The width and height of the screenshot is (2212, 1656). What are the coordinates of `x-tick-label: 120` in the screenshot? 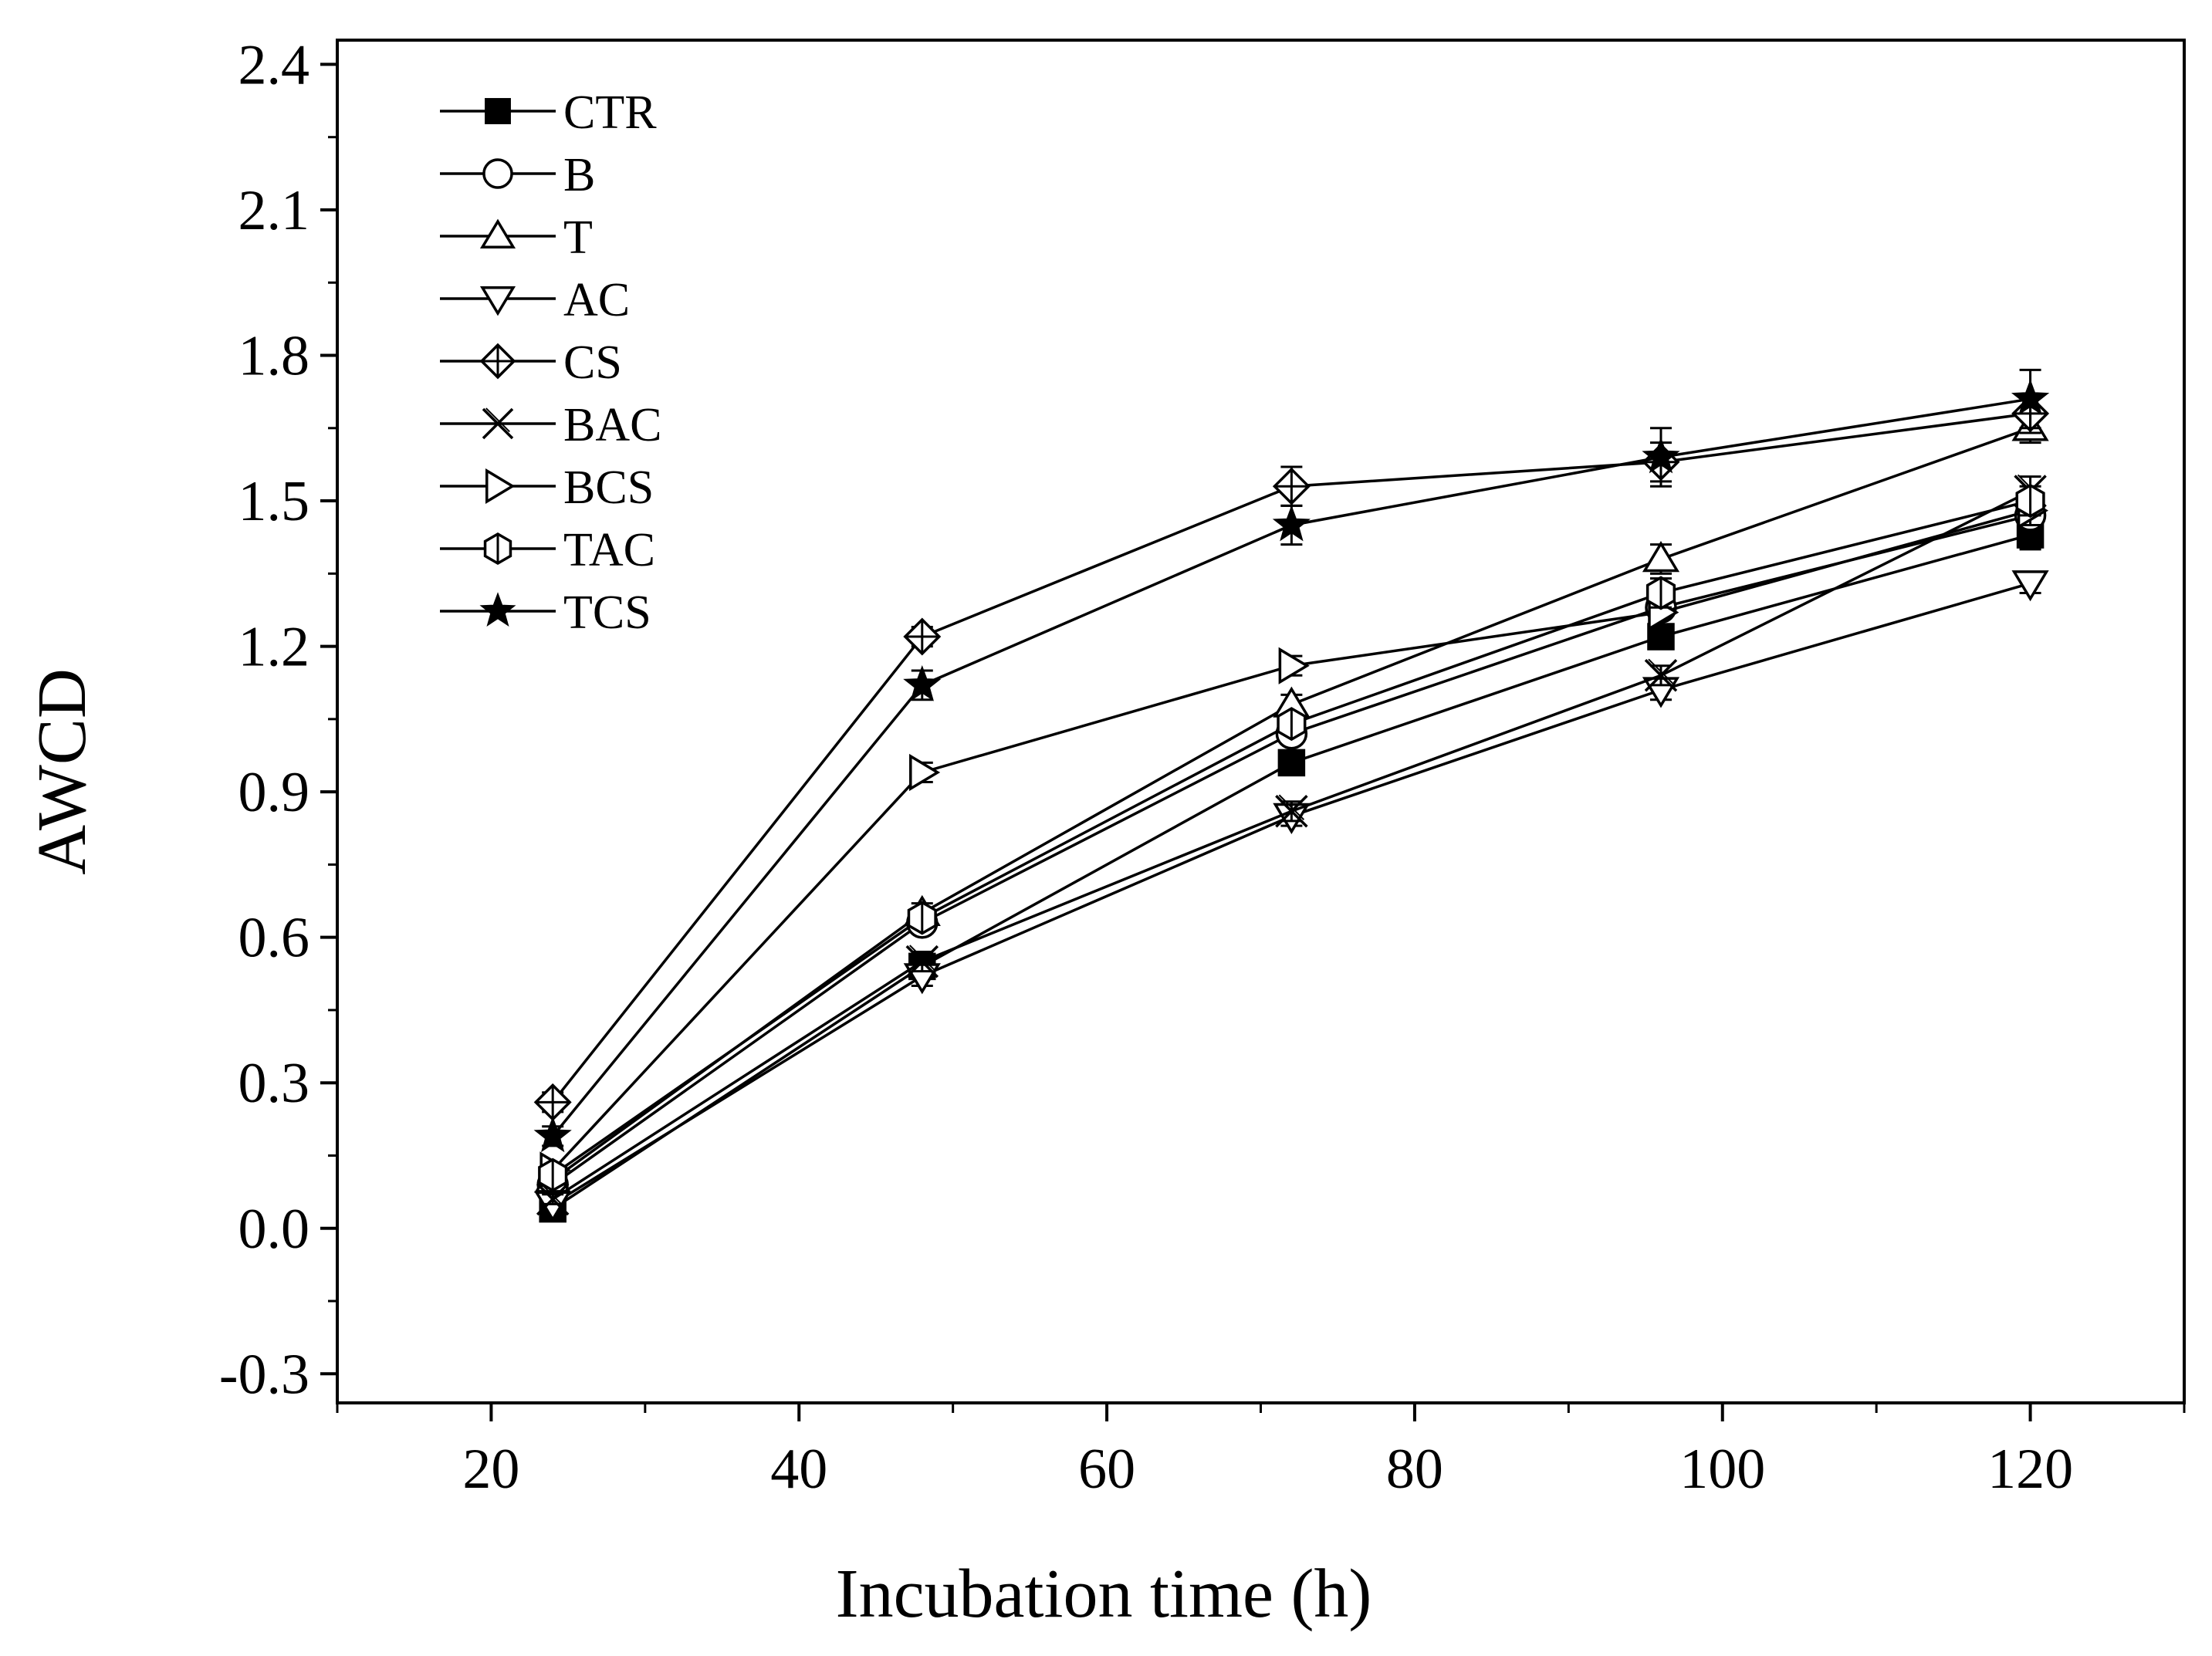 It's located at (2030, 1469).